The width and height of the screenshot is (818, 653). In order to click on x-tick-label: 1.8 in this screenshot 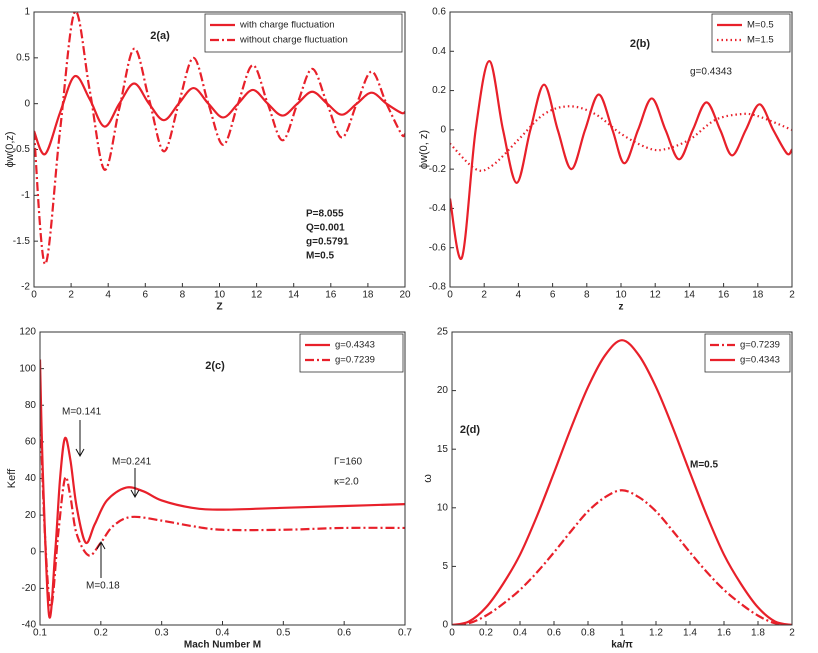, I will do `click(758, 633)`.